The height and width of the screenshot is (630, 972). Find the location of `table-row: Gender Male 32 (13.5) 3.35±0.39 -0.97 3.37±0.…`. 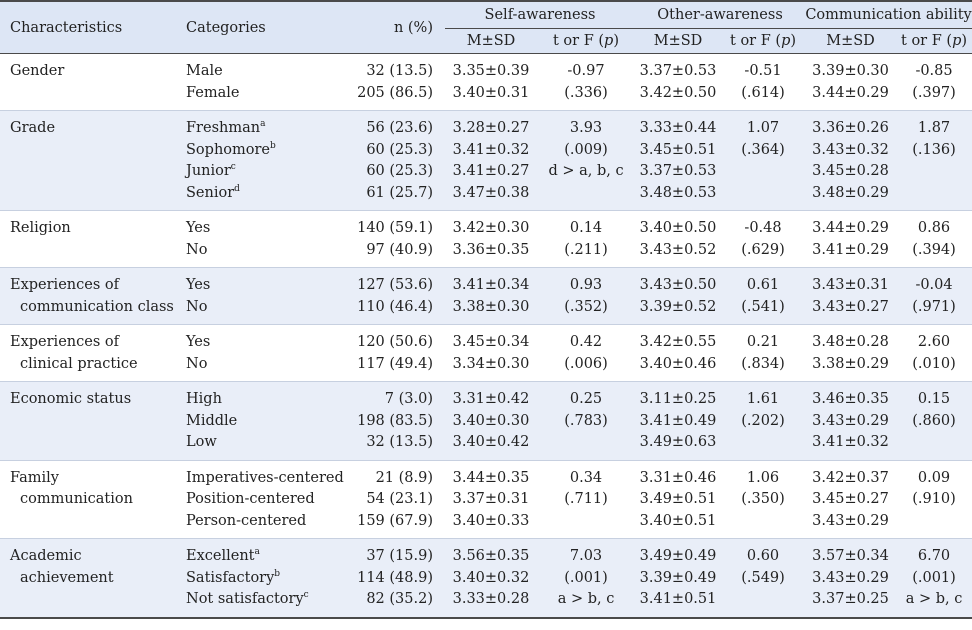

table-row: Gender Male 32 (13.5) 3.35±0.39 -0.97 3.37±0.… is located at coordinates (486, 68).